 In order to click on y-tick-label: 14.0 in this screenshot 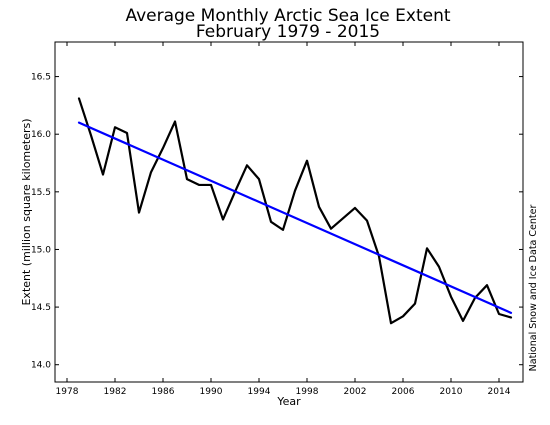, I will do `click(41, 366)`.